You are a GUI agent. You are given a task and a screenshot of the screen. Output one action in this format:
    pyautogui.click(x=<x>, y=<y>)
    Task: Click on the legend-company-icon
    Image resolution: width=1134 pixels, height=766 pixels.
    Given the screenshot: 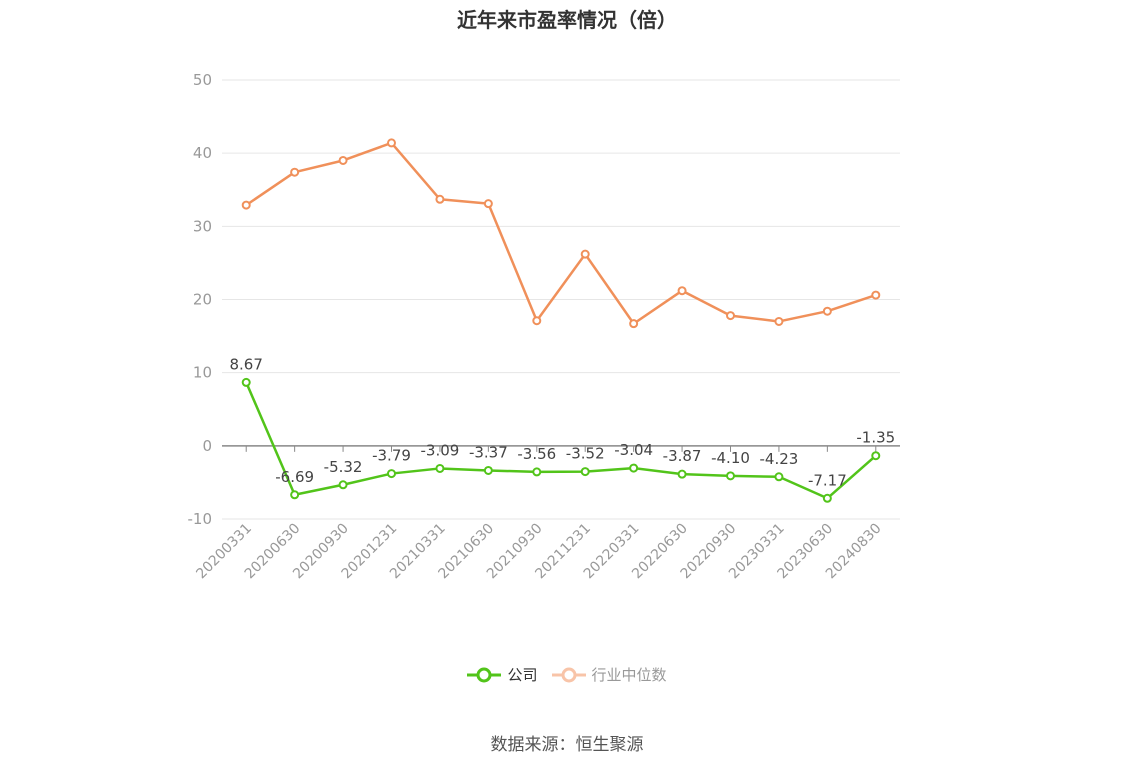 What is the action you would take?
    pyautogui.click(x=484, y=674)
    